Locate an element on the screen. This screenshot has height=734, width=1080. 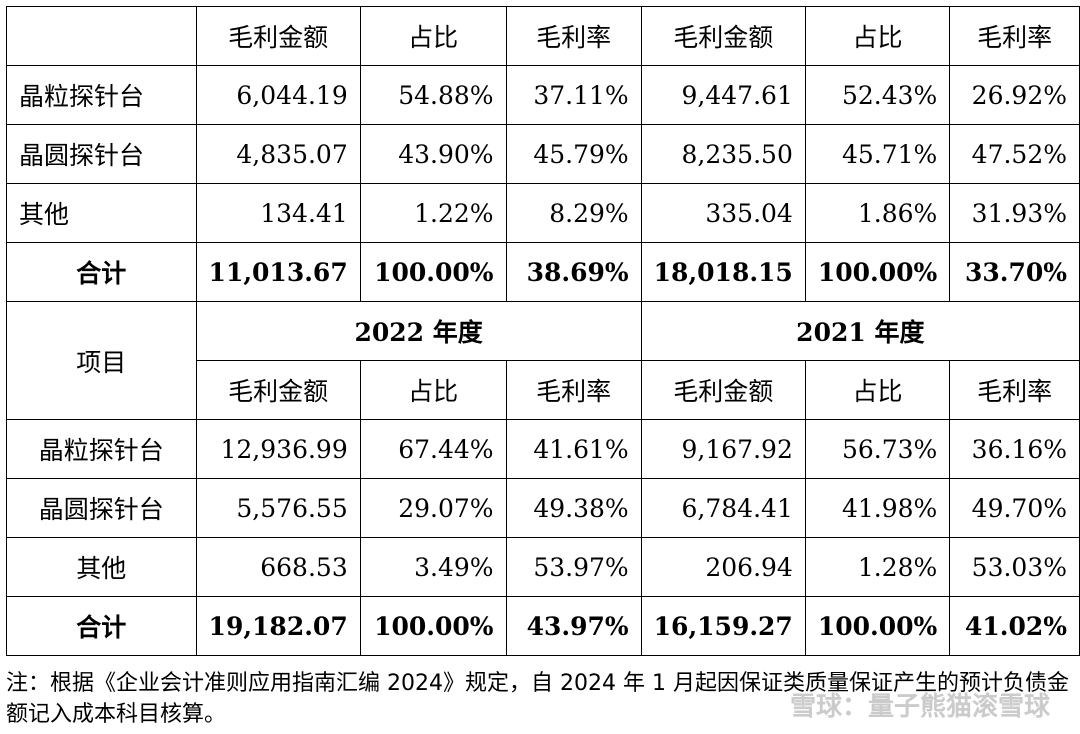
cell: 47.52% is located at coordinates (1014, 154).